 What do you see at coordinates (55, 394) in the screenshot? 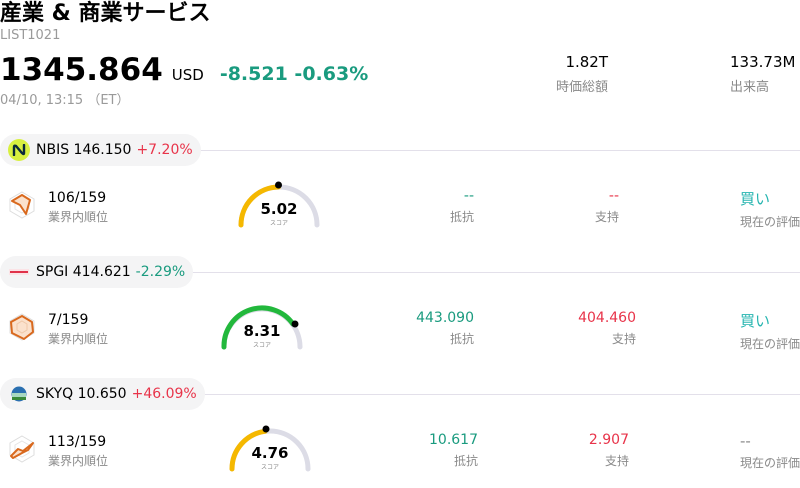
I see `ticker: SKYQ` at bounding box center [55, 394].